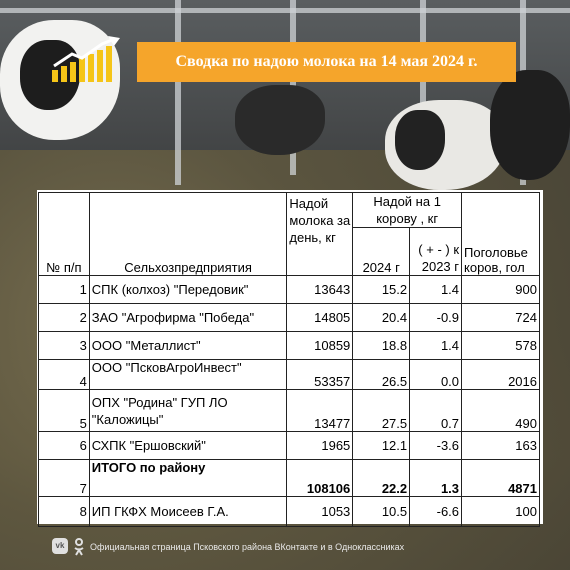 The height and width of the screenshot is (570, 570). What do you see at coordinates (320, 289) in the screenshot?
I see `row-milk: 13643` at bounding box center [320, 289].